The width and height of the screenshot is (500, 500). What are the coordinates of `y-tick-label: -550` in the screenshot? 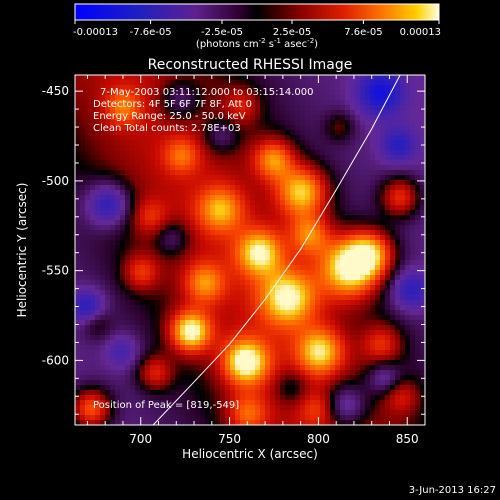 It's located at (55, 271).